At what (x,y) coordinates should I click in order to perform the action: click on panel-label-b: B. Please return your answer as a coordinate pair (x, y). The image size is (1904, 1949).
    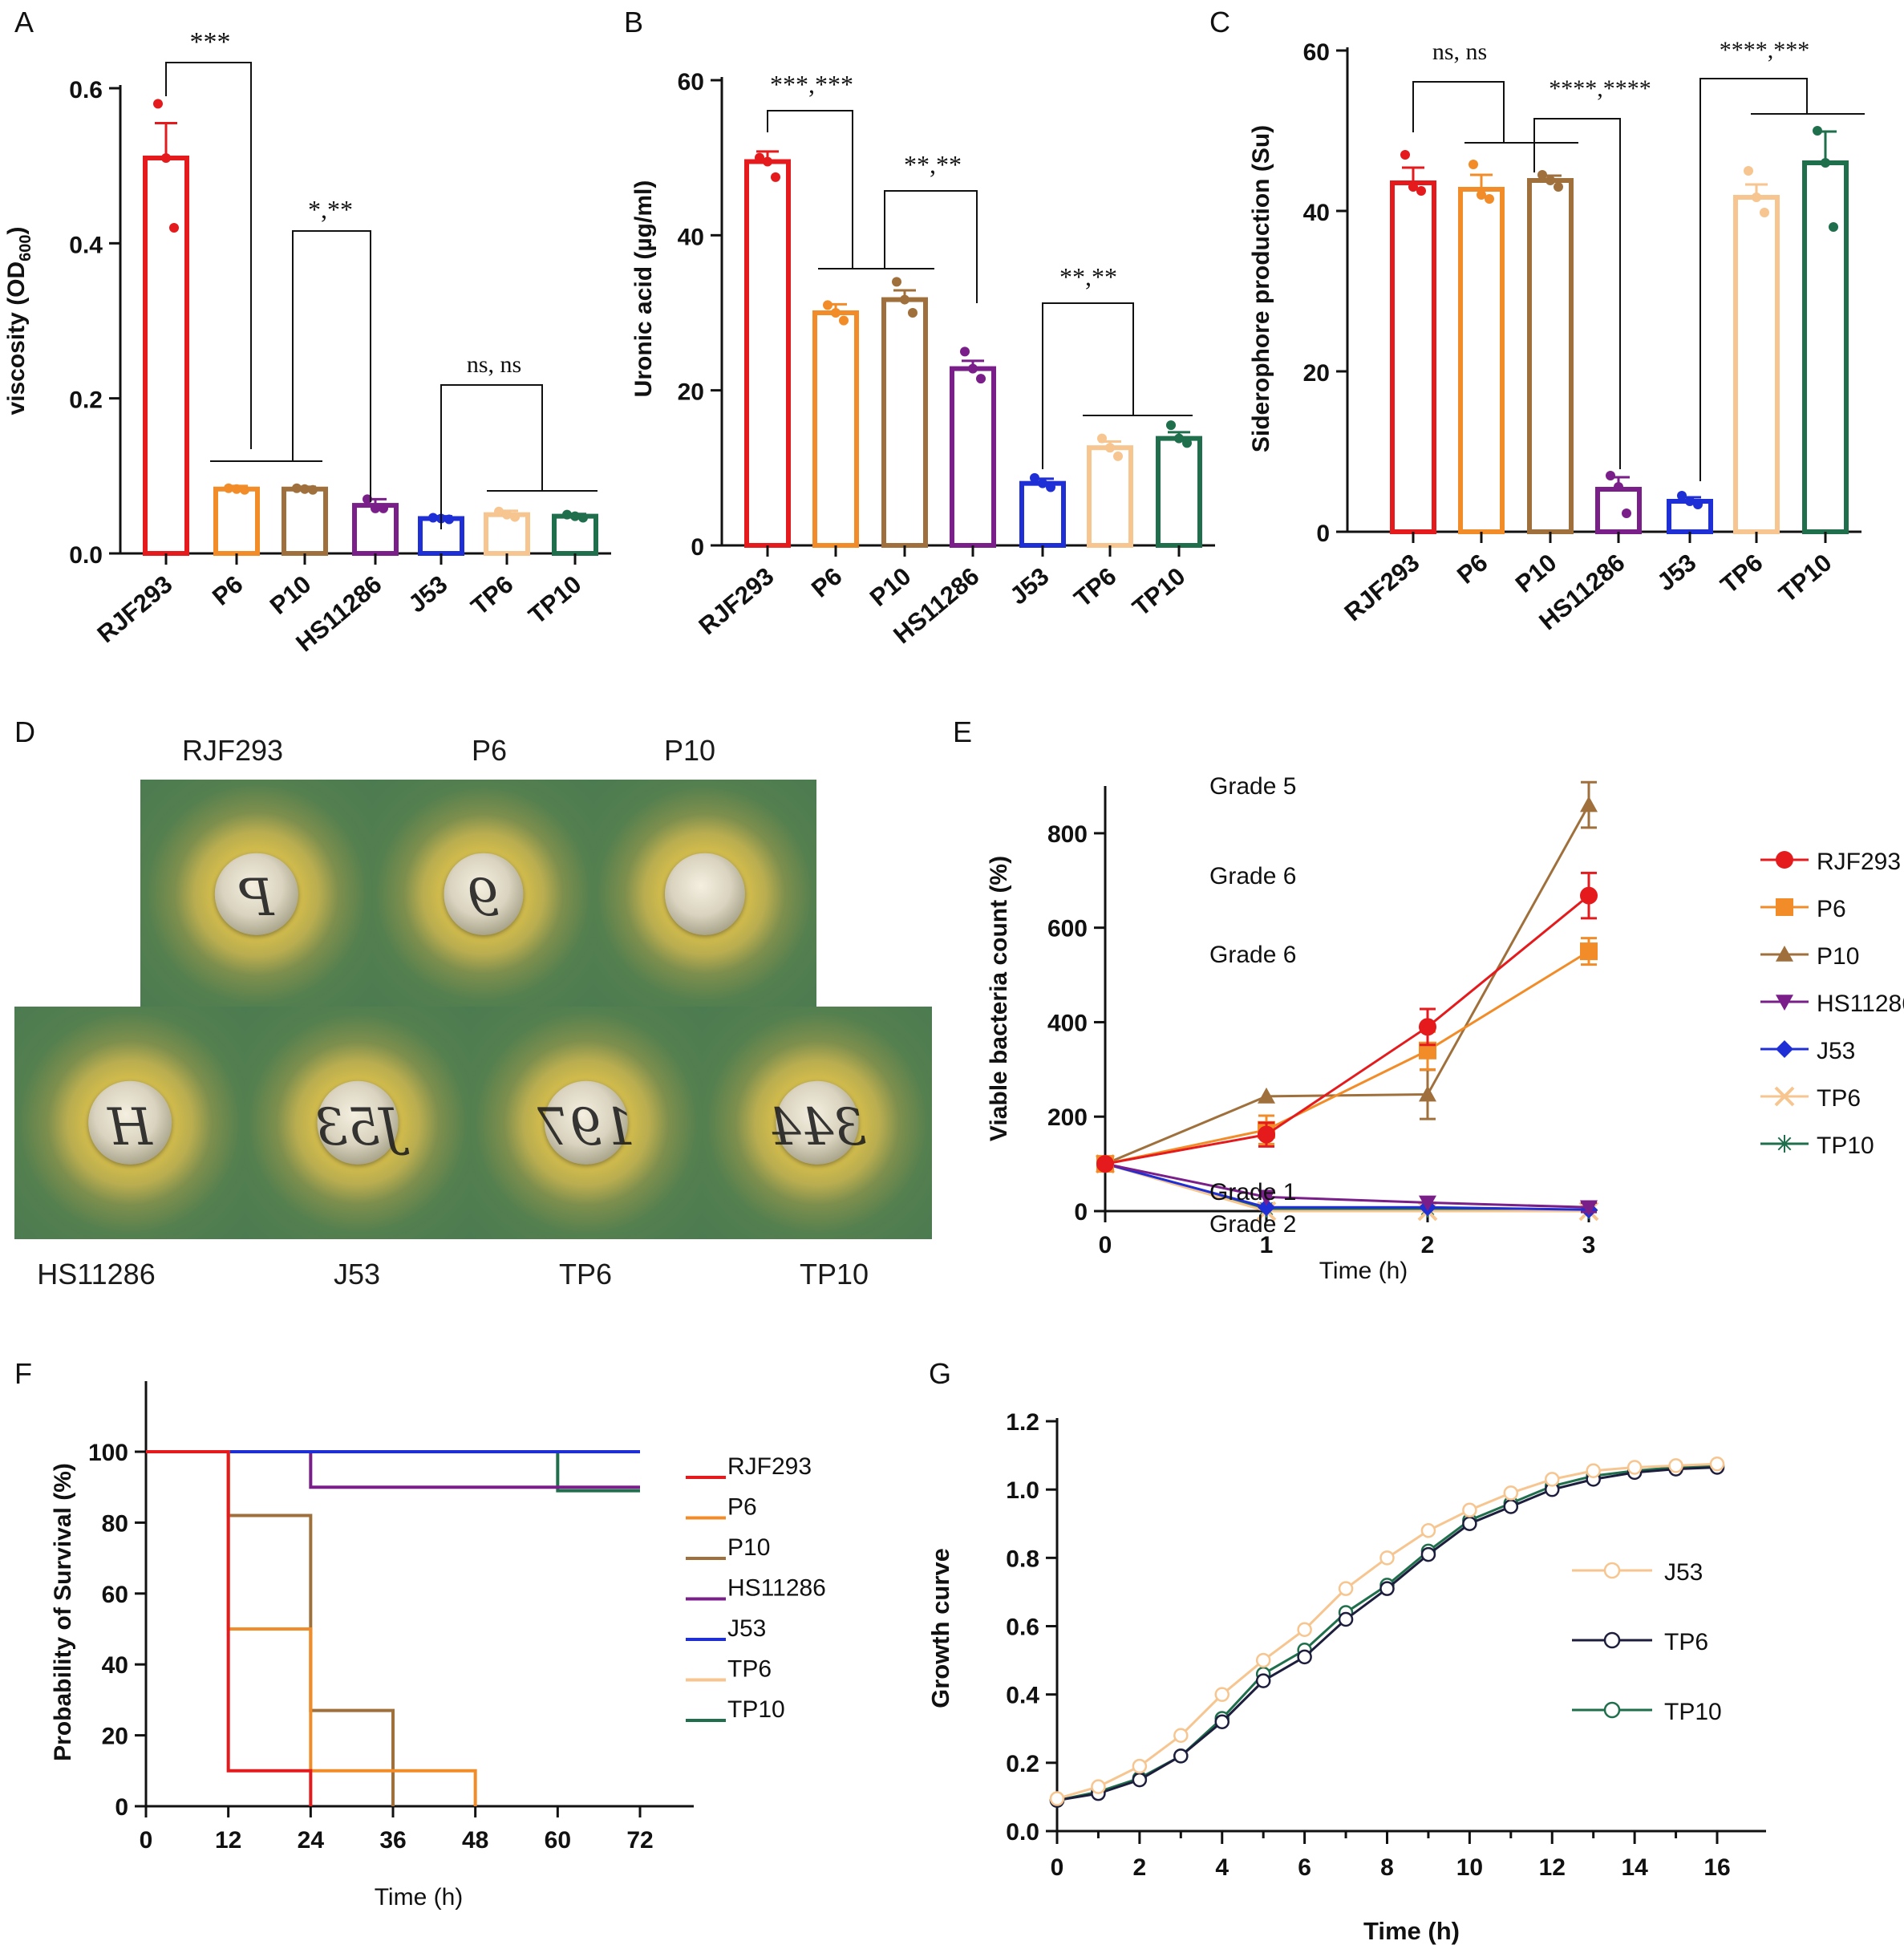
    Looking at the image, I should click on (634, 22).